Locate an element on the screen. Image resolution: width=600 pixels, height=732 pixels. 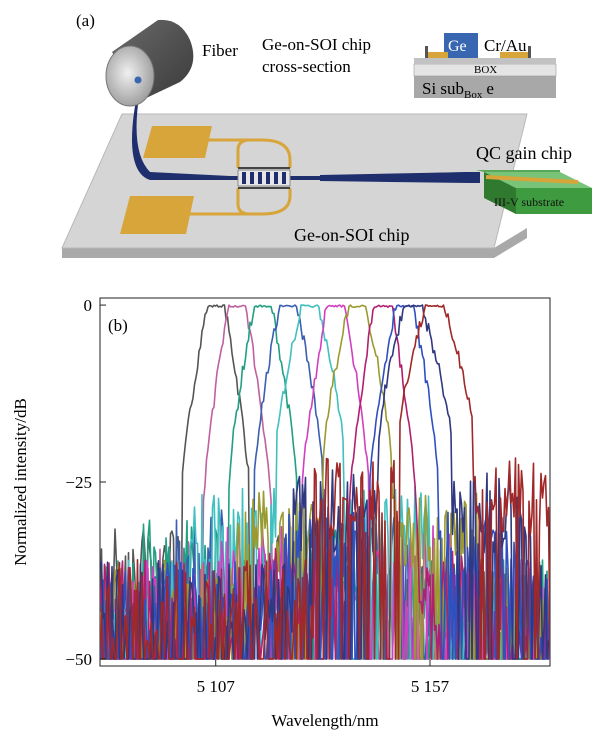
fiber-spool is located at coordinates (149, 63).